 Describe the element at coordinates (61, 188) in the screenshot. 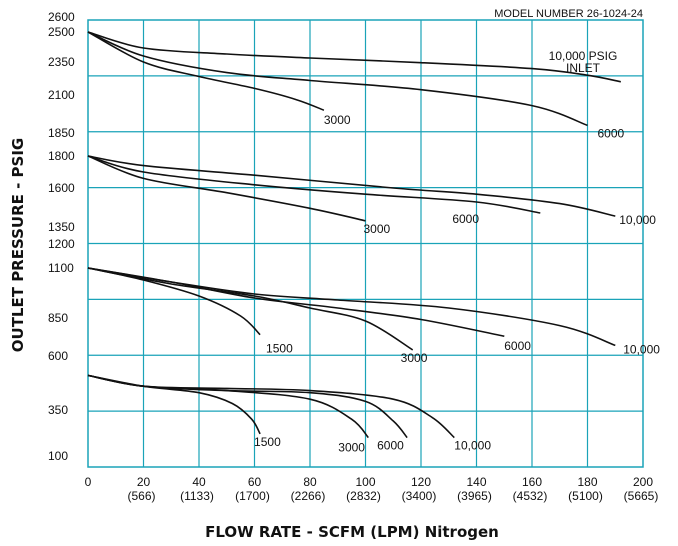

I see `y-tick-label: 1600` at that location.